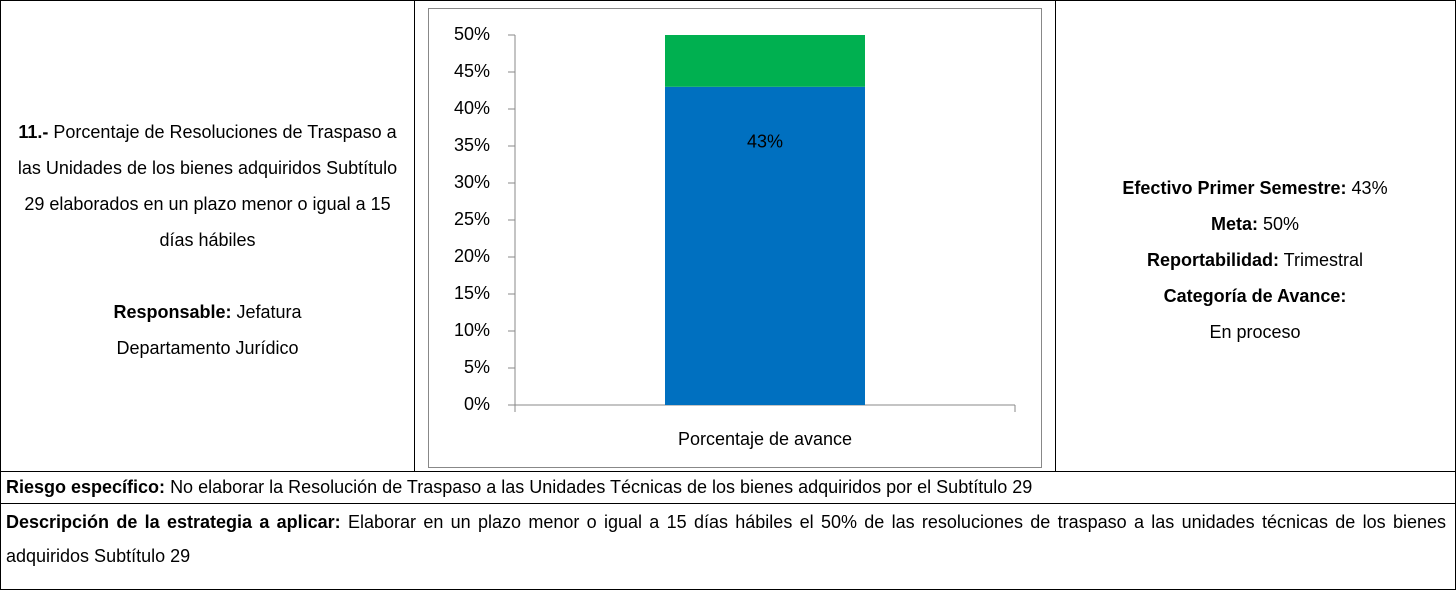  I want to click on y-tick-label: 25%, so click(472, 219).